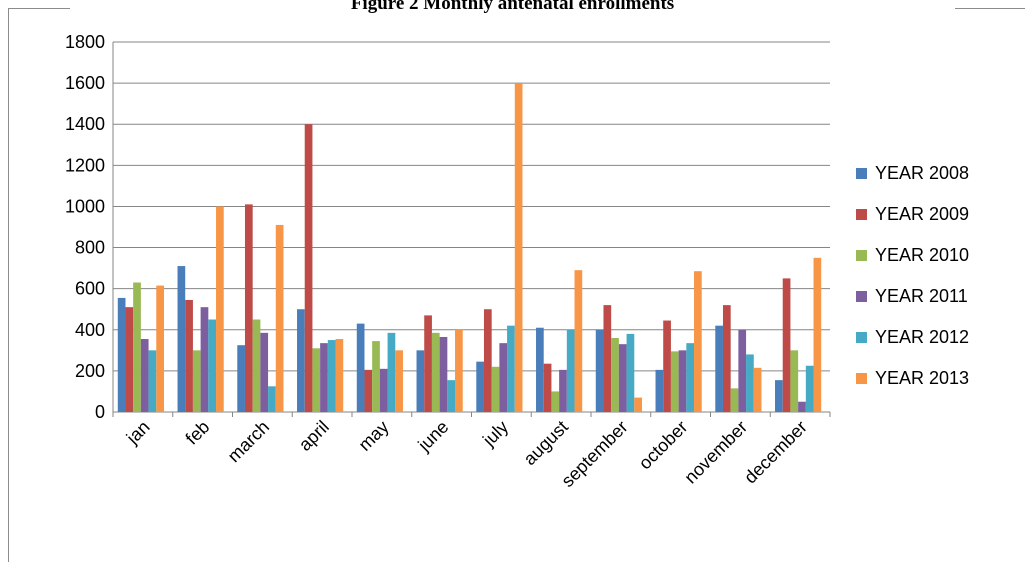 The width and height of the screenshot is (1025, 562). I want to click on legend-label: YEAR 2013, so click(922, 378).